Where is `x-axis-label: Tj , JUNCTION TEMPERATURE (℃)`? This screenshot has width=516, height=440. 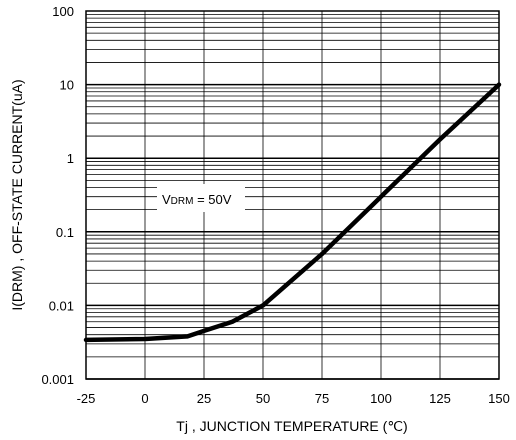 x-axis-label: Tj , JUNCTION TEMPERATURE (℃) is located at coordinates (291, 426).